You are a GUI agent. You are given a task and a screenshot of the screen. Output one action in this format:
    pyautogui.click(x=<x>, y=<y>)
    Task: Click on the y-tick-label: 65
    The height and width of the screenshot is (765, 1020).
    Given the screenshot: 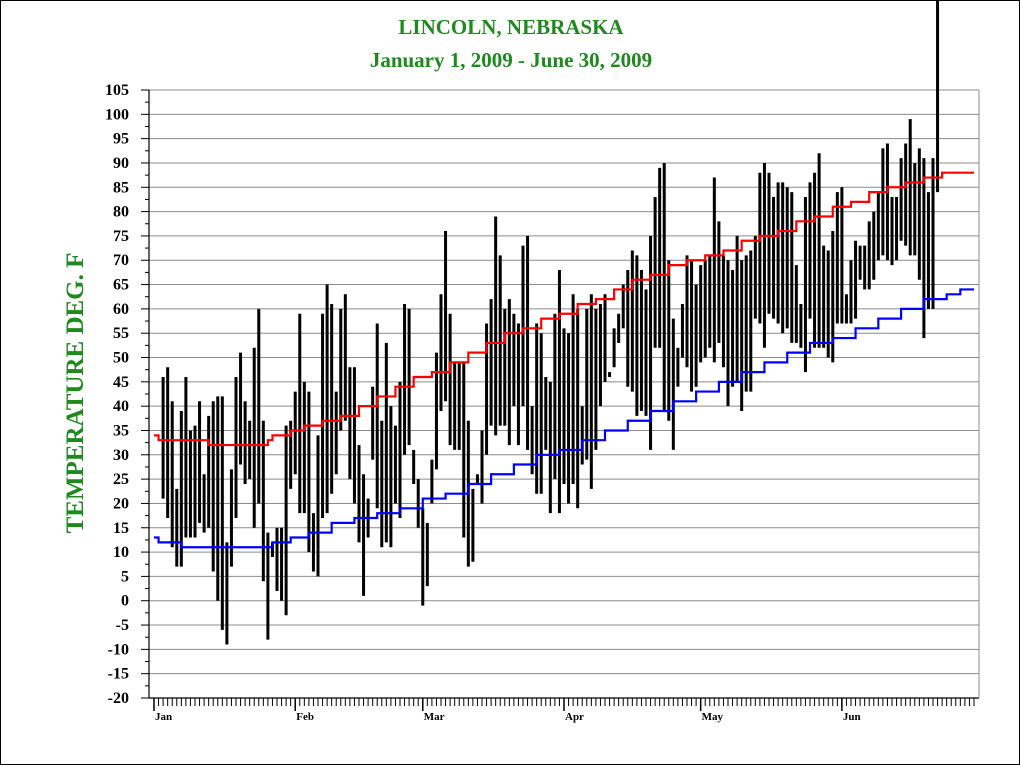 What is the action you would take?
    pyautogui.click(x=121, y=285)
    